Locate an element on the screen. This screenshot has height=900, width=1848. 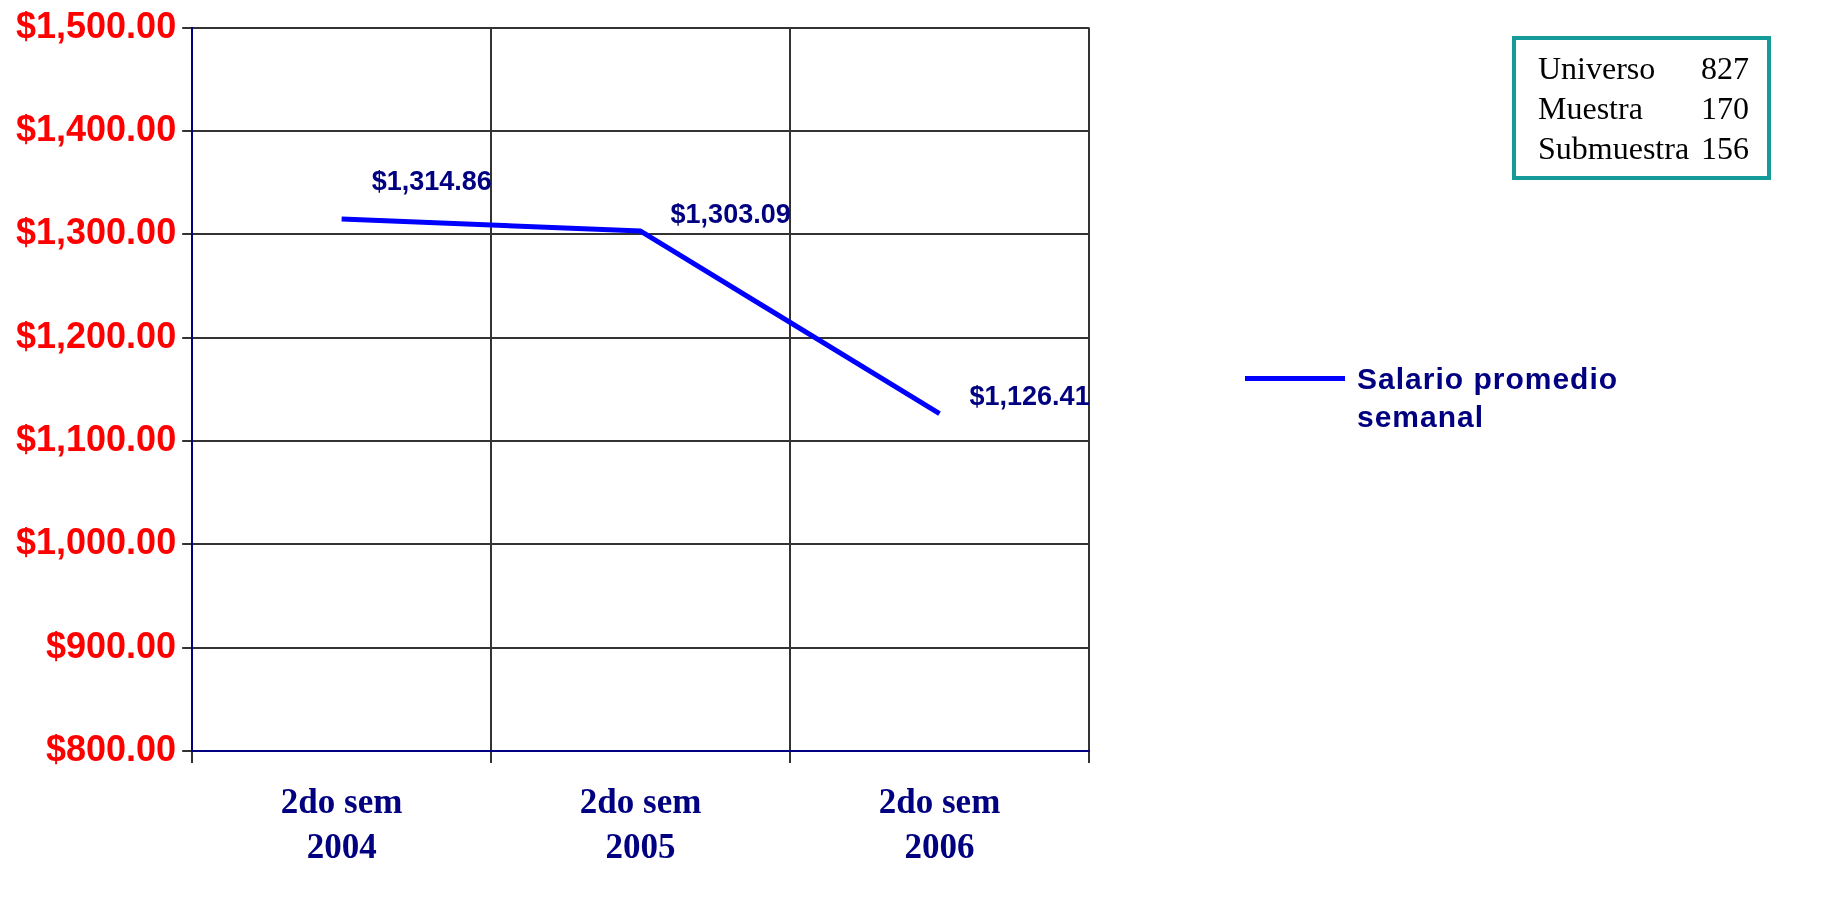
text: Muestra 170 is located at coordinates (1644, 108).